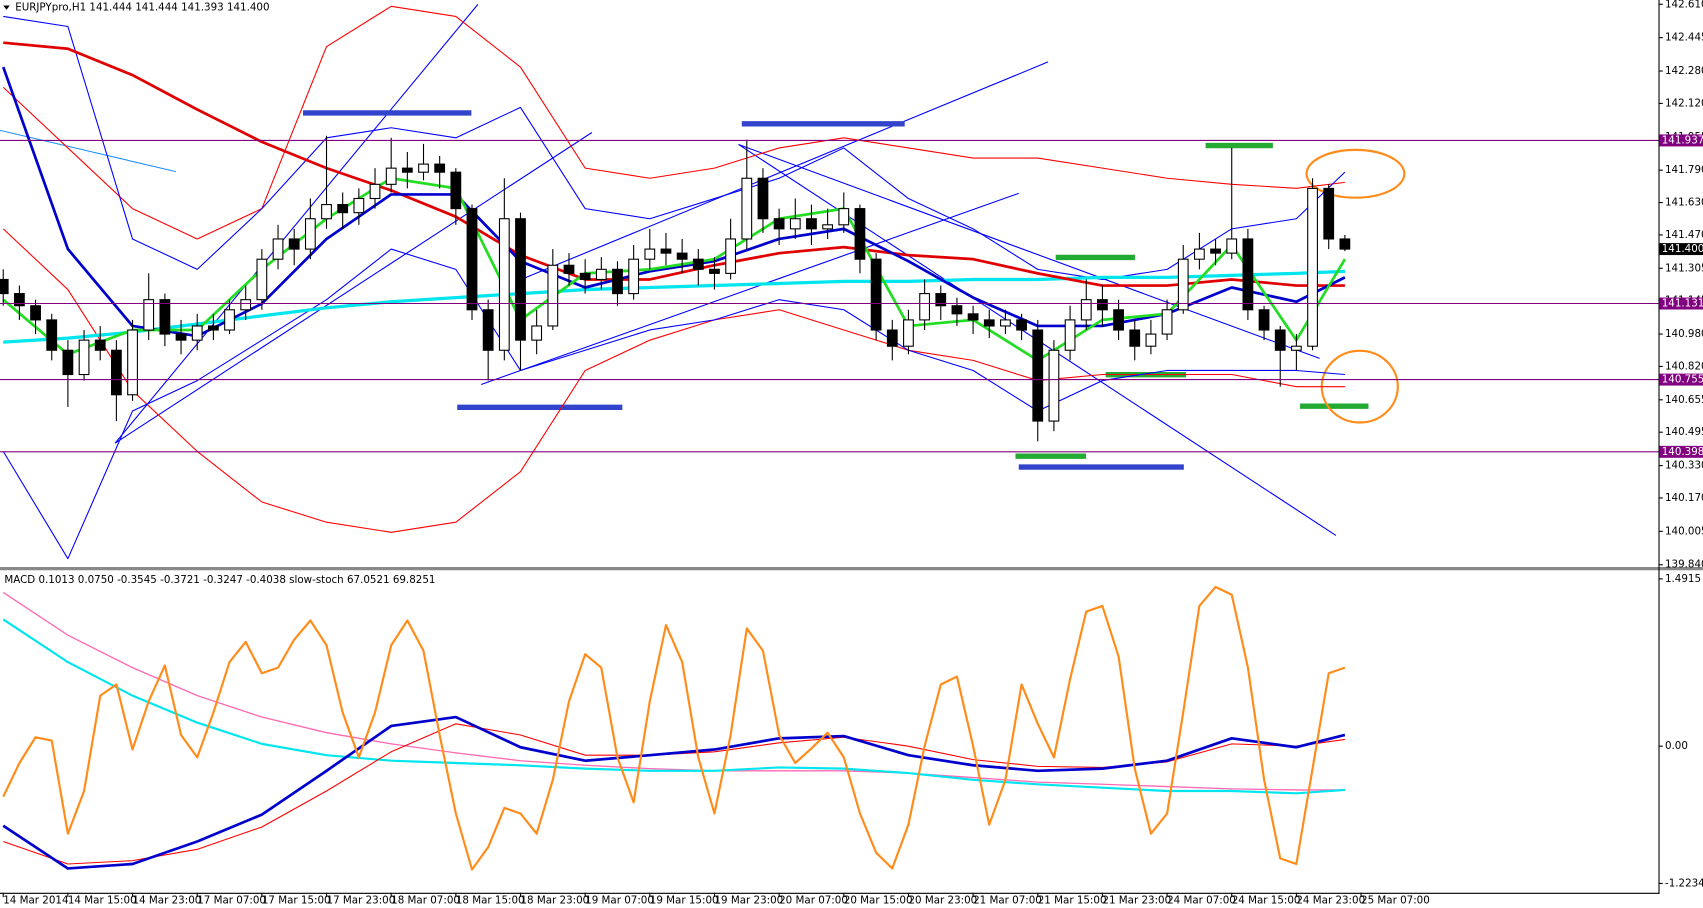 Image resolution: width=1703 pixels, height=908 pixels. Describe the element at coordinates (1684, 71) in the screenshot. I see `y-tick-label: 142.280` at that location.